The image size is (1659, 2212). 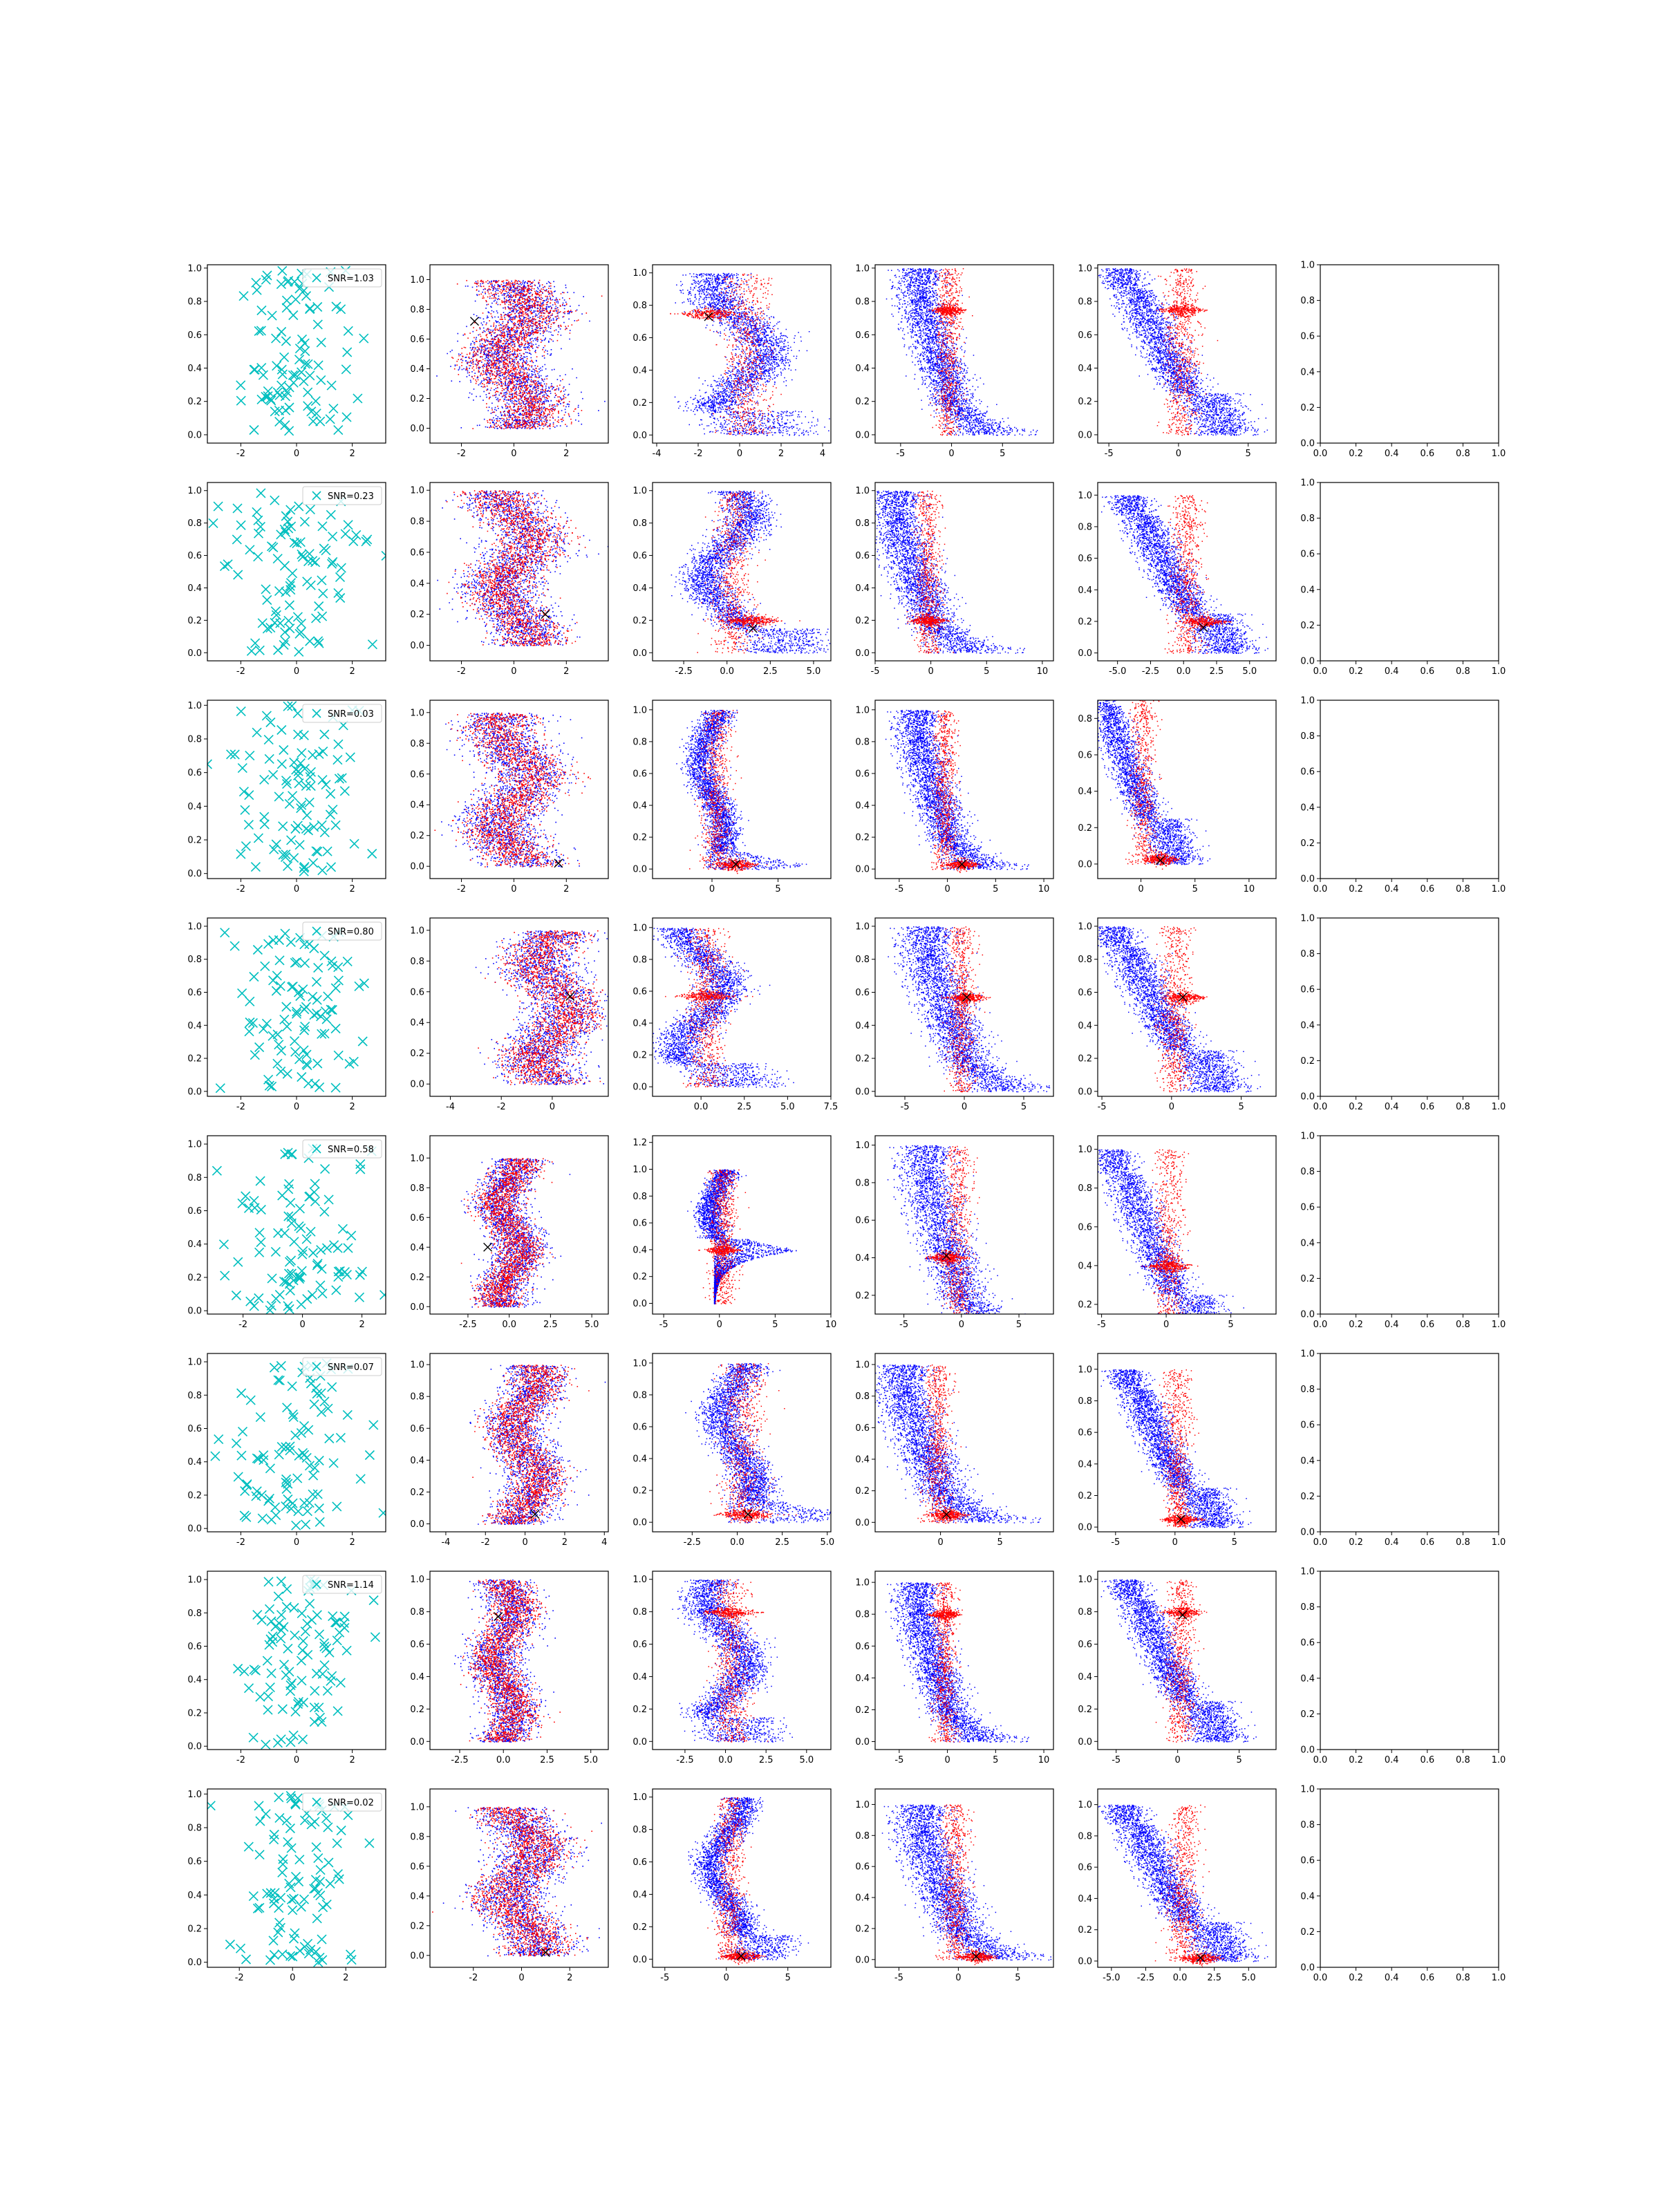 What do you see at coordinates (342, 1802) in the screenshot?
I see `legend: SNR=0.02` at bounding box center [342, 1802].